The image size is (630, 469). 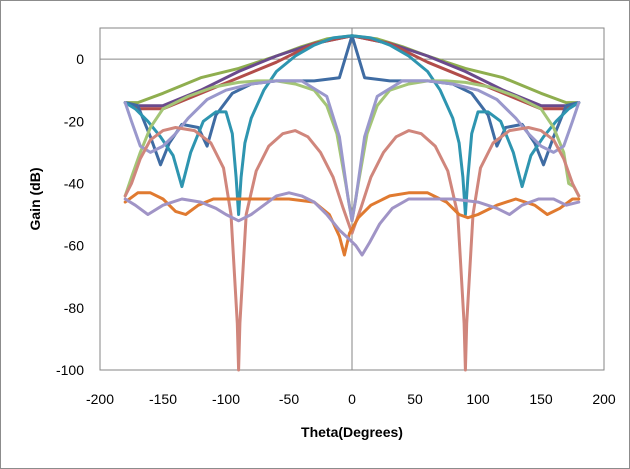 I want to click on x-tick-label: -200, so click(x=100, y=399).